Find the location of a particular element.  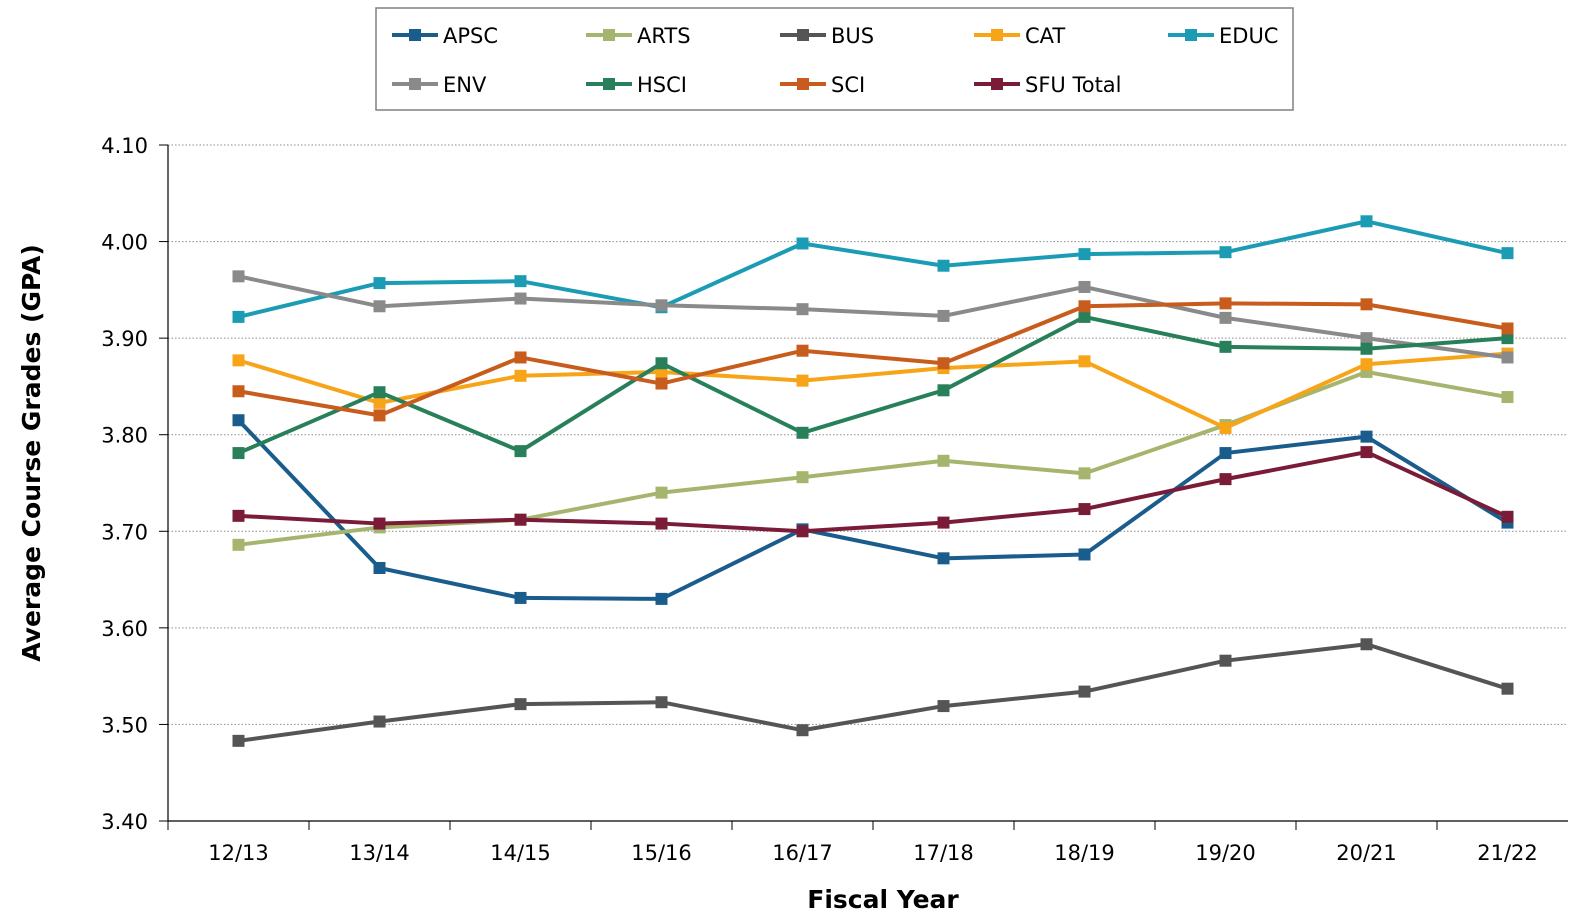

series-cat is located at coordinates (873, 390).